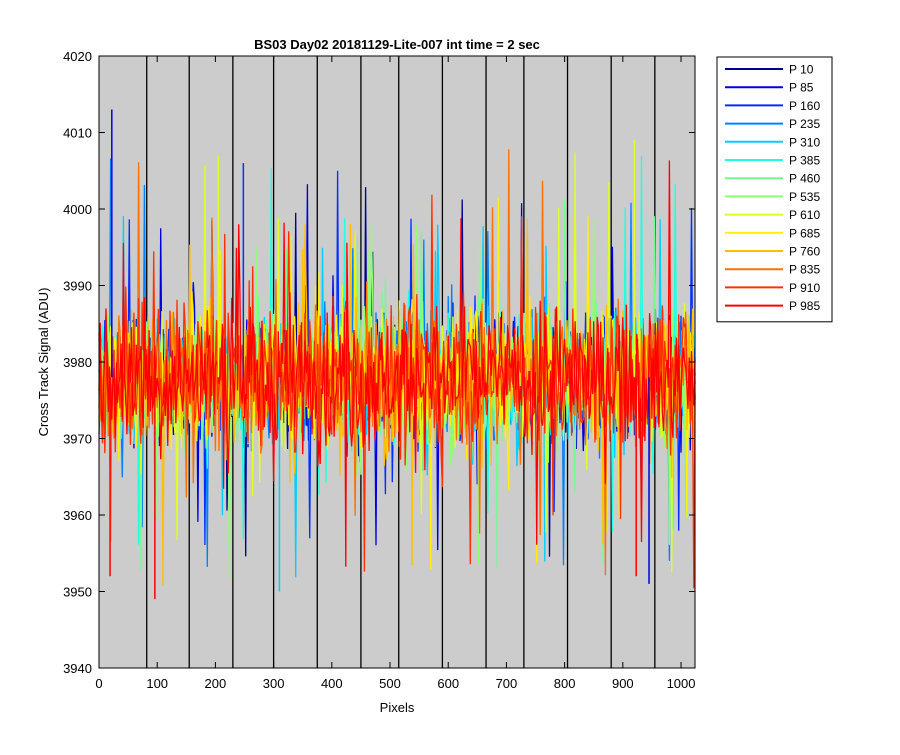  I want to click on legend-label: P 385, so click(804, 161).